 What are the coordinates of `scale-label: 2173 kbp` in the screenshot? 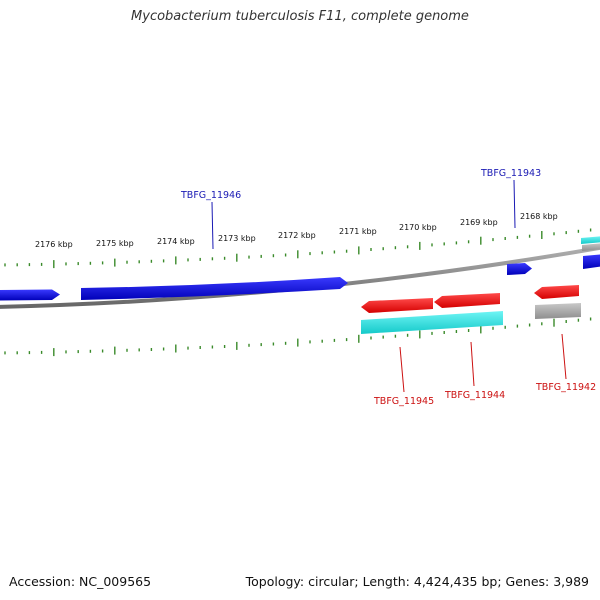 It's located at (237, 238).